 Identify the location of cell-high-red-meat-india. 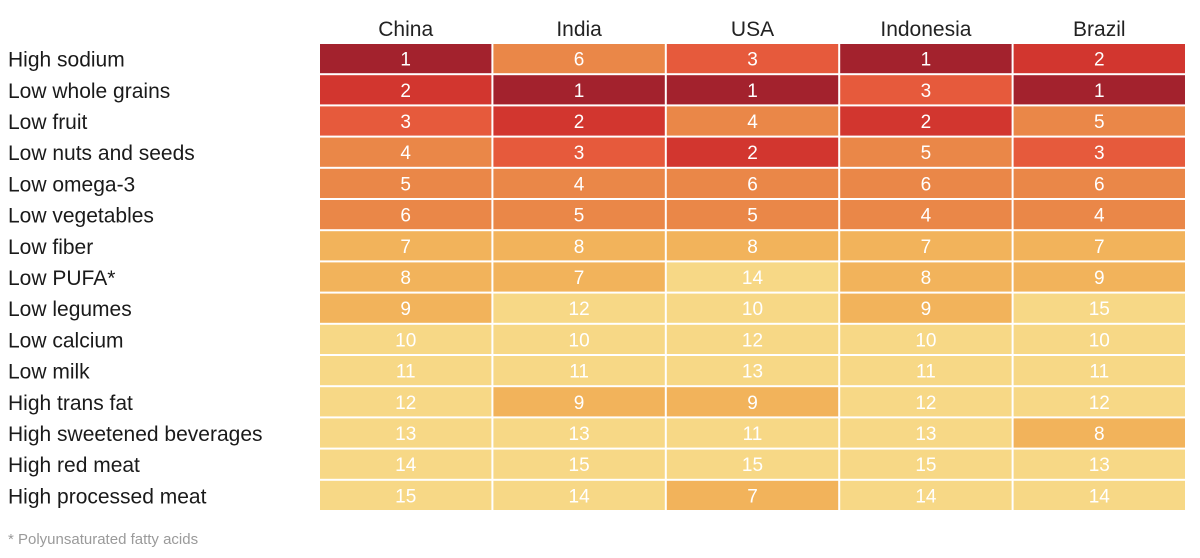
(579, 464).